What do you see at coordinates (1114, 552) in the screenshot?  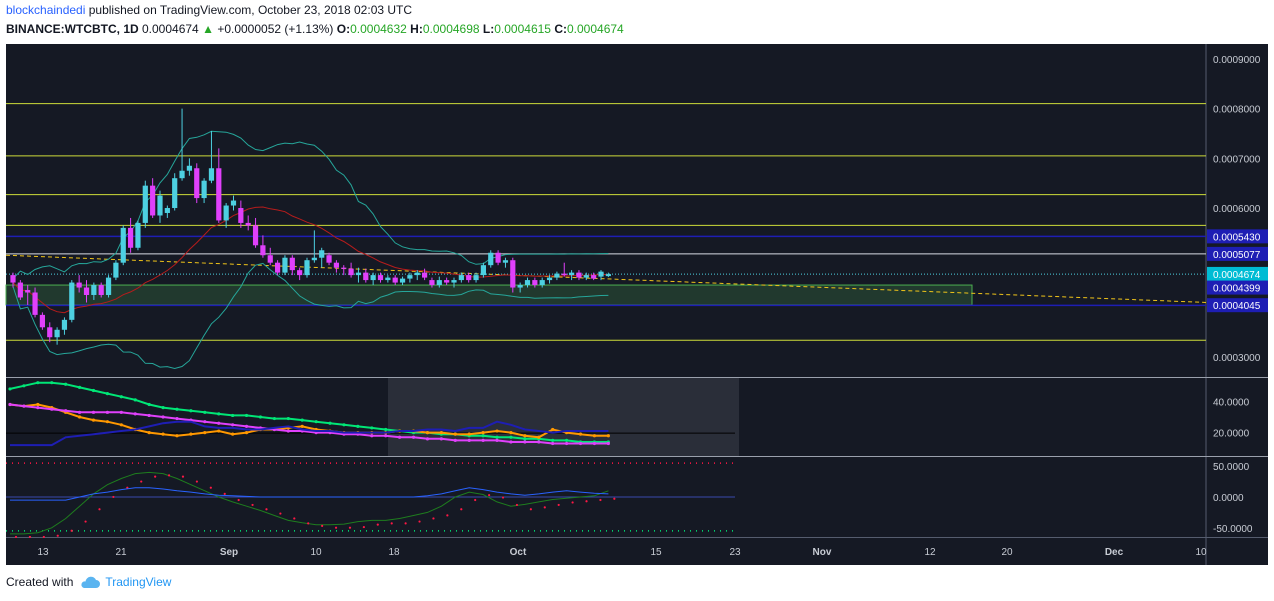 I see `time-tick-label: Dec` at bounding box center [1114, 552].